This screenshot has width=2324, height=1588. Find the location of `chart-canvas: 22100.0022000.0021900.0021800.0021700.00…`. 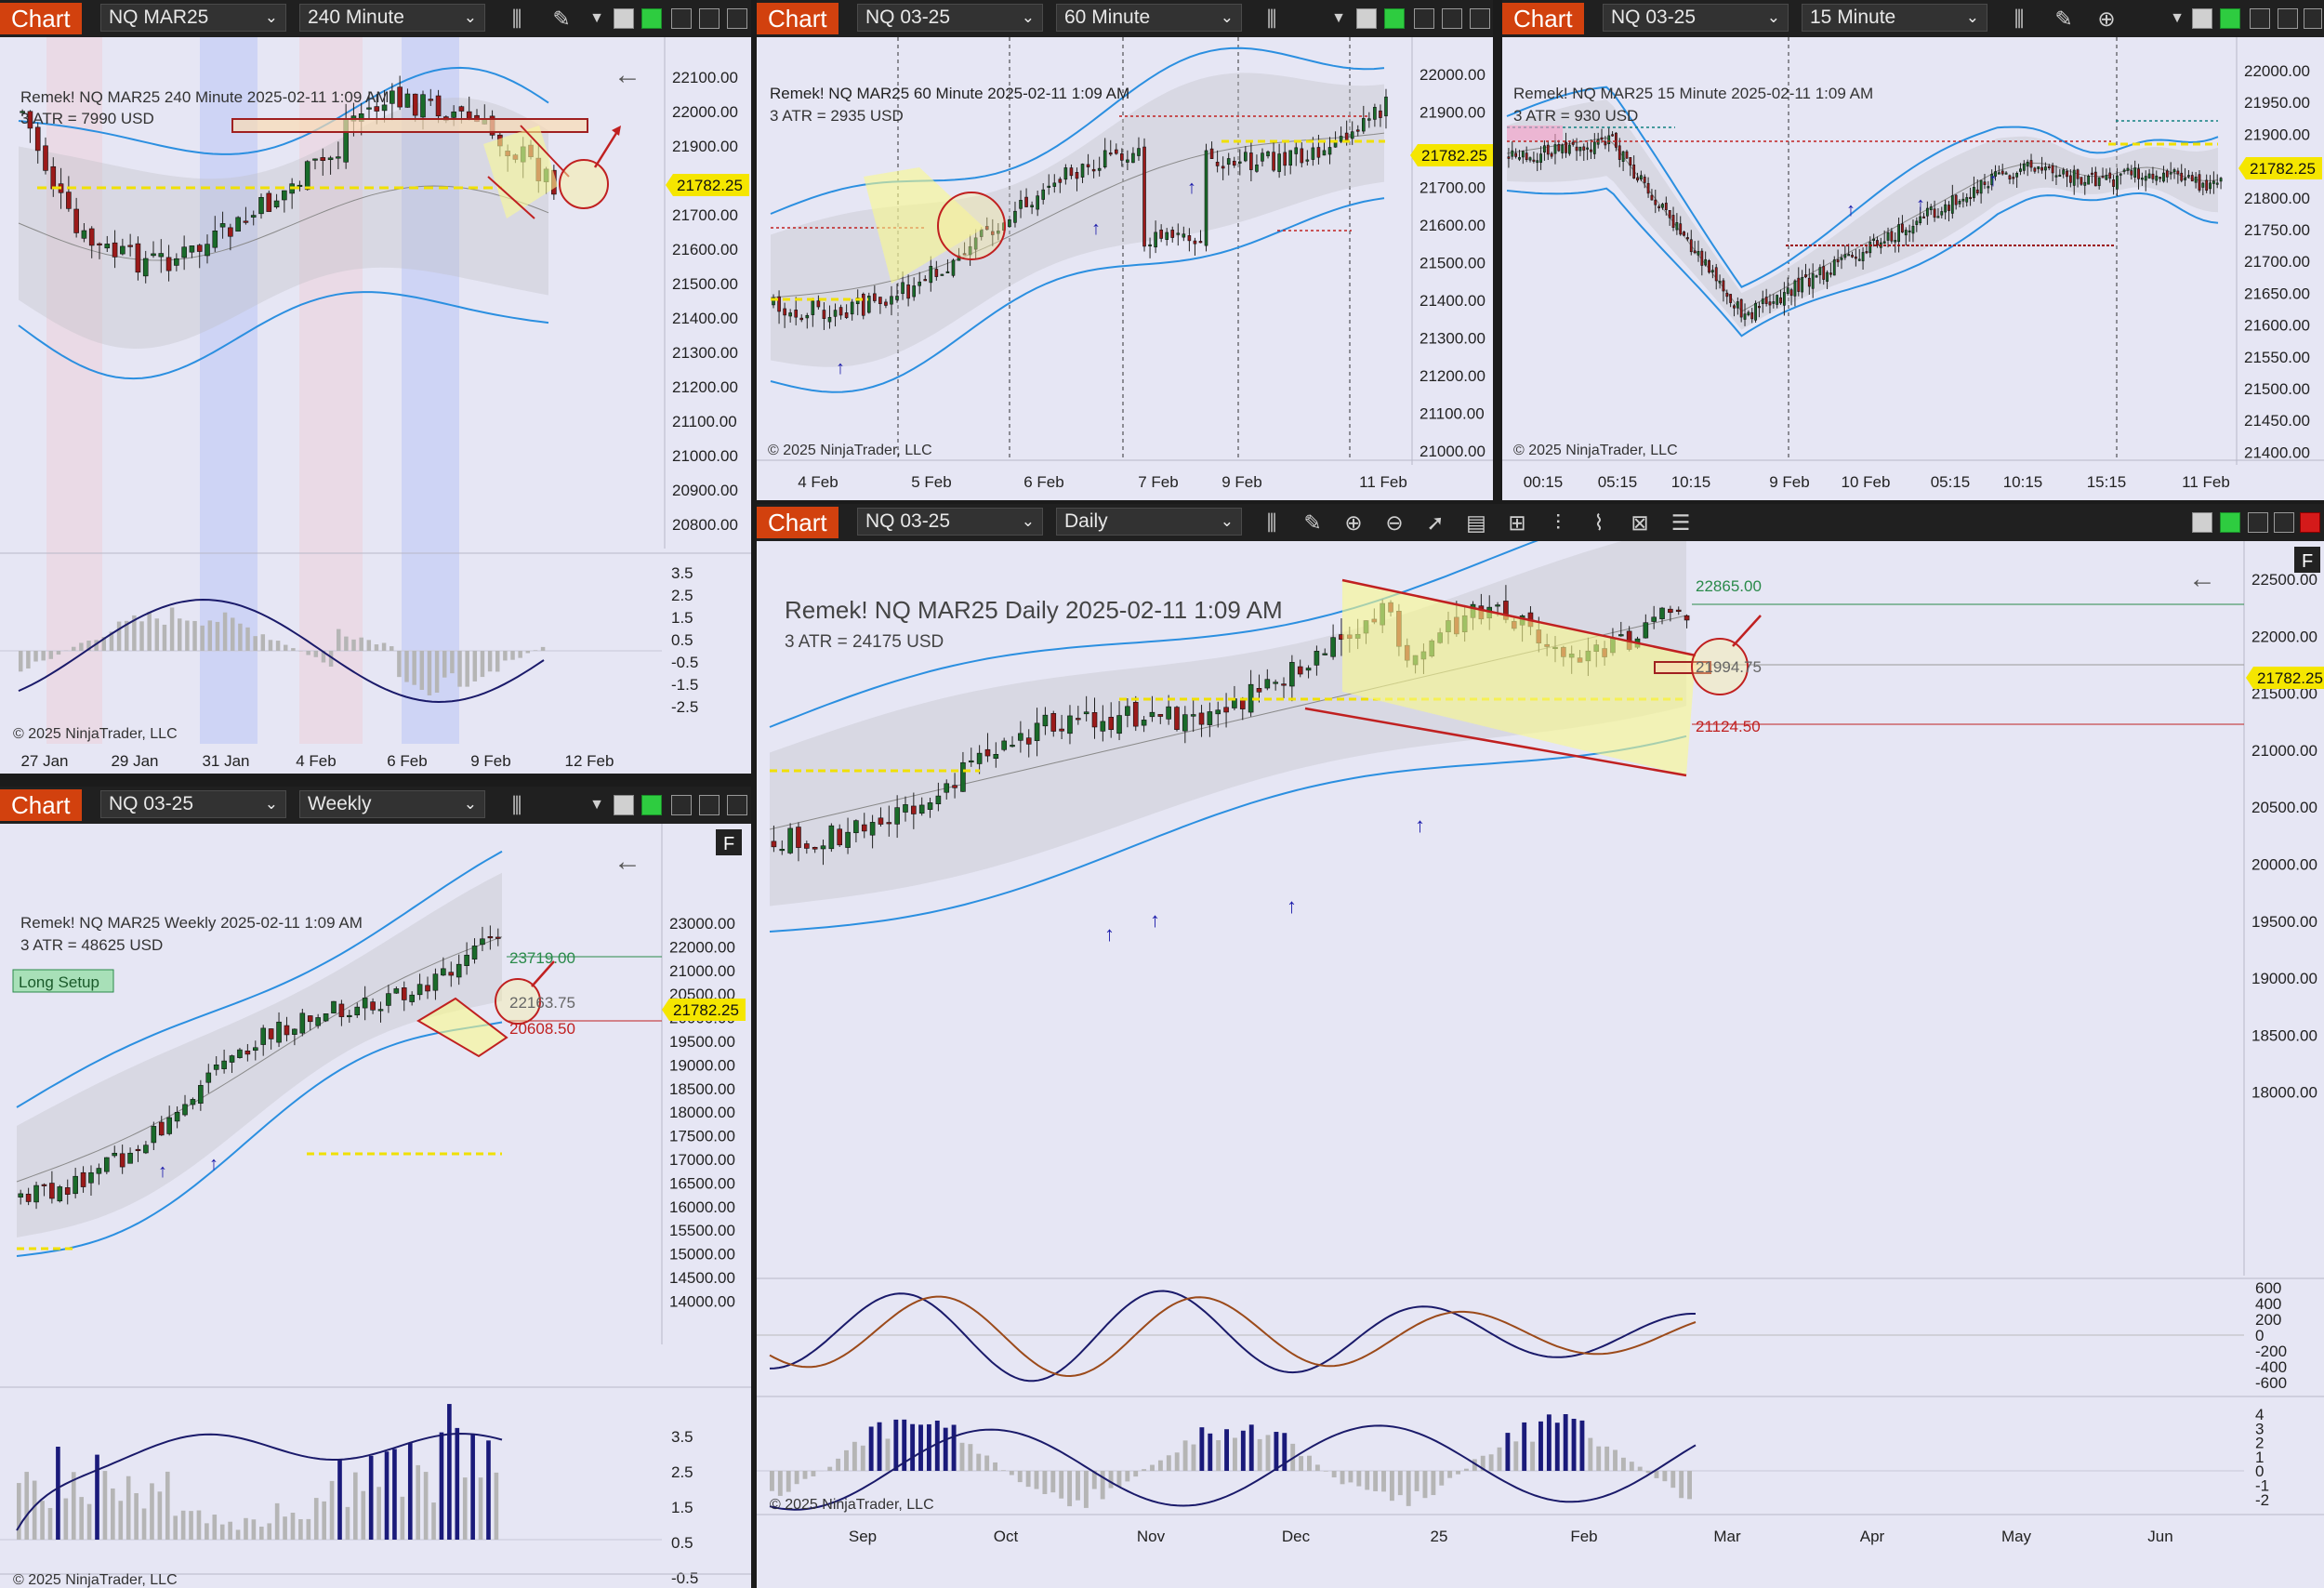

chart-canvas: 22100.0022000.0021900.0021800.0021700.00… is located at coordinates (375, 405).